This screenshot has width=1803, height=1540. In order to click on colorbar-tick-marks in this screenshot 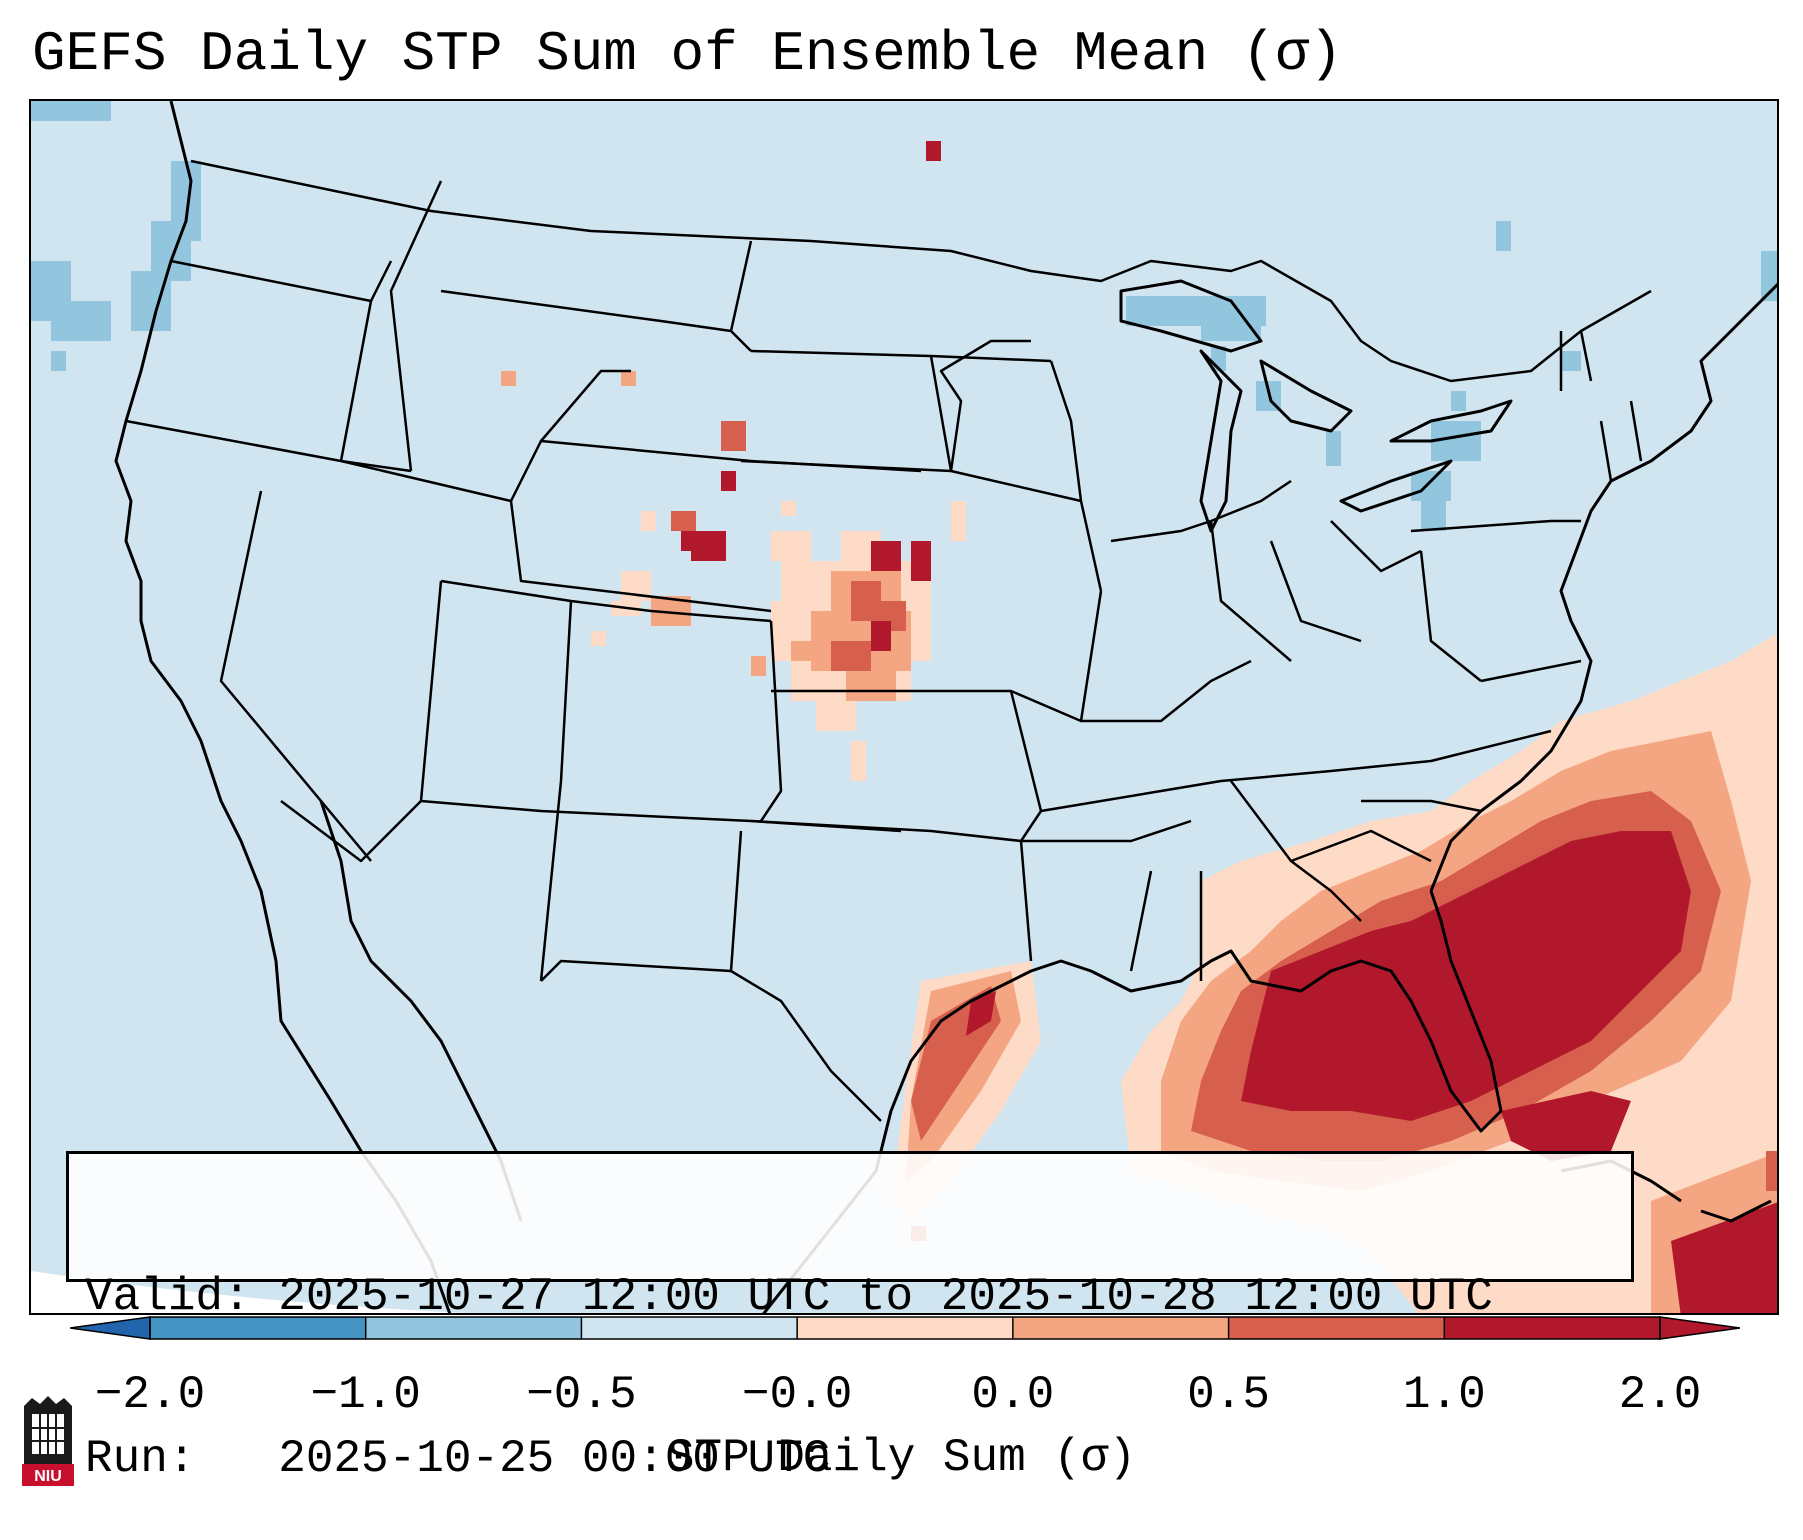, I will do `click(905, 1328)`.